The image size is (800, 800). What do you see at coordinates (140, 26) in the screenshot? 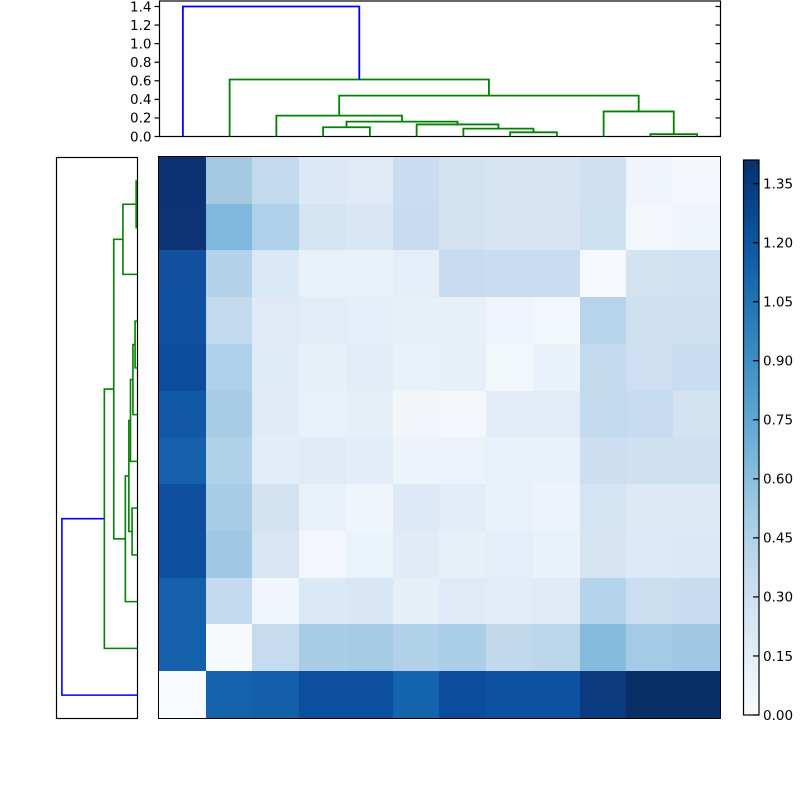
I see `top-dendro-ytick-label: 1.2` at bounding box center [140, 26].